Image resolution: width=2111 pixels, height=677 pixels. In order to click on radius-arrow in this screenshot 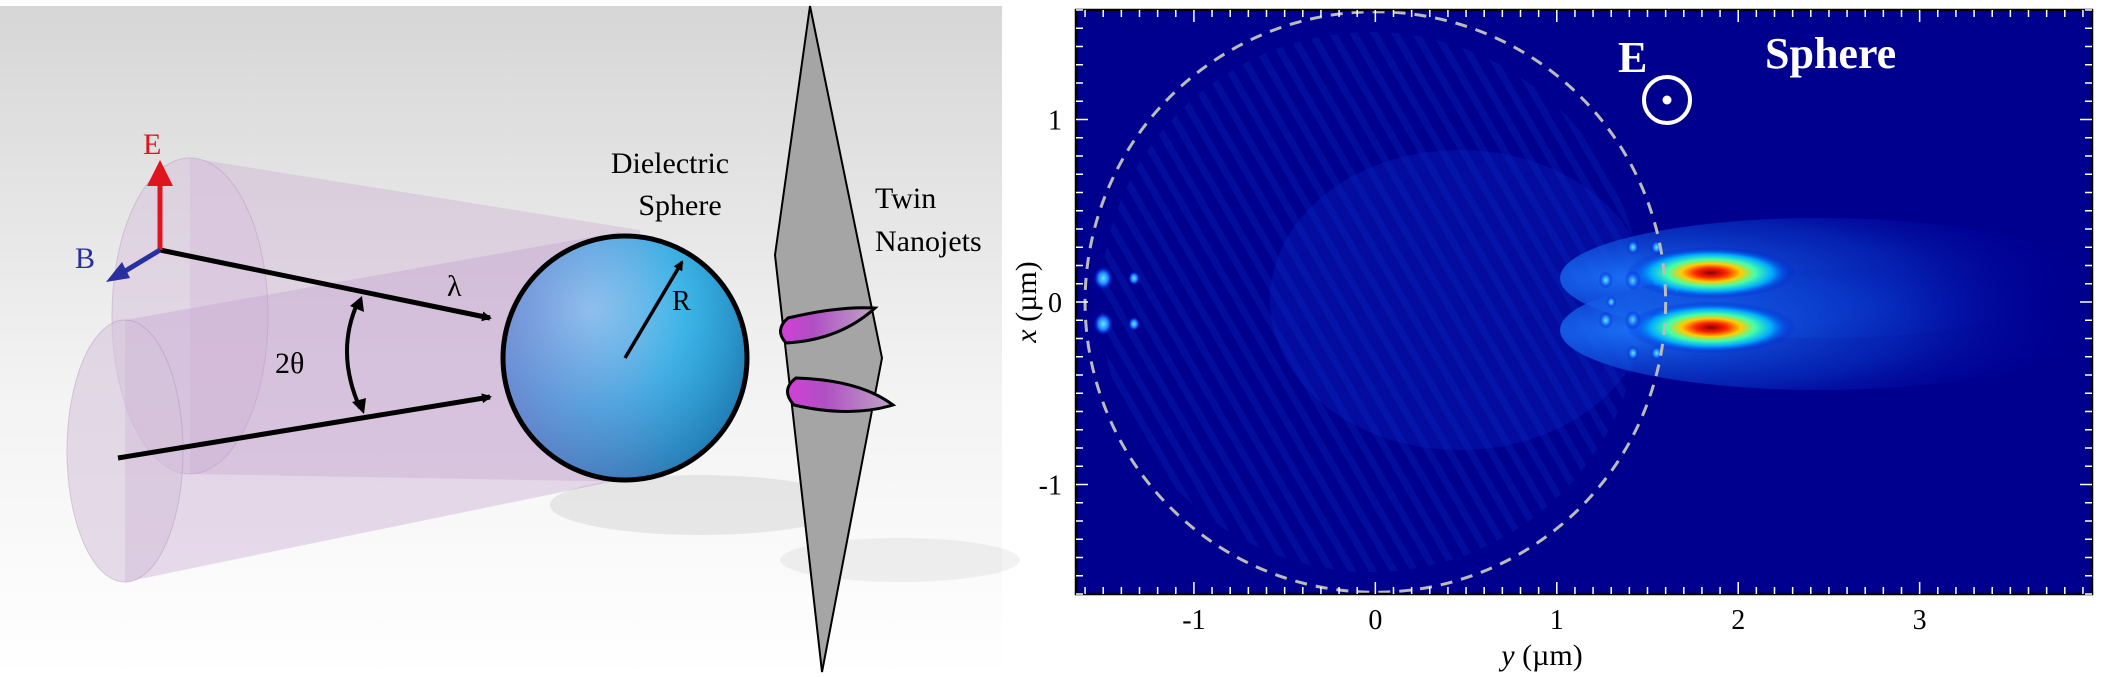, I will do `click(653, 309)`.